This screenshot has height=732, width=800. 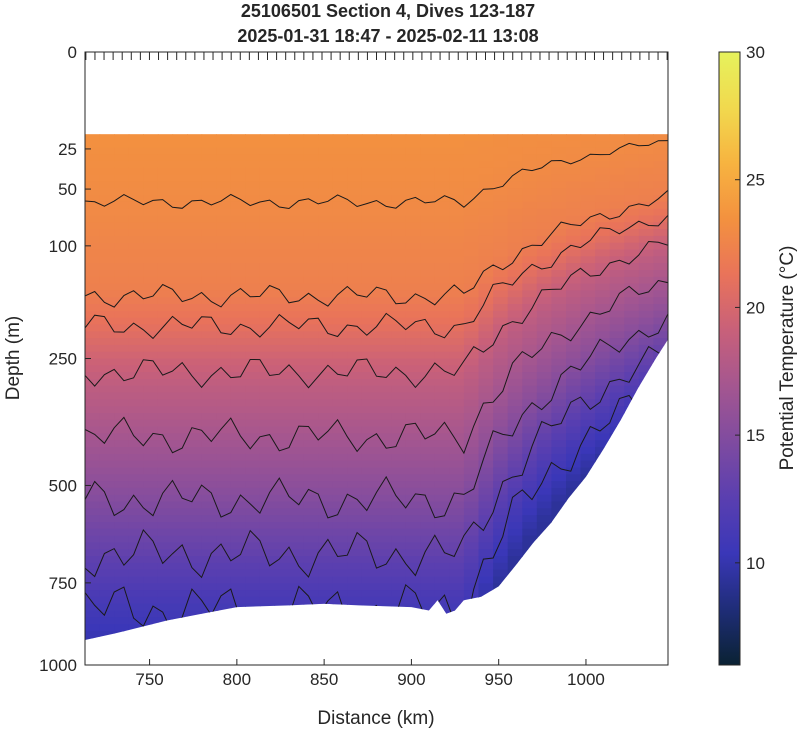 I want to click on colorbar-tick-label: 20, so click(x=755, y=307).